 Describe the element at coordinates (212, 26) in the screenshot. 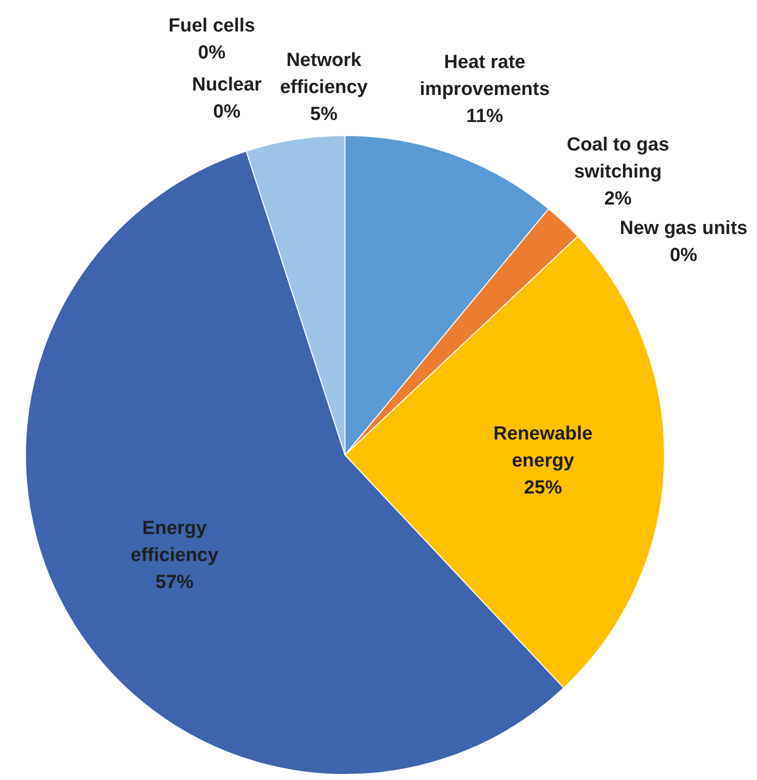

I see `category-label: Fuel cells` at that location.